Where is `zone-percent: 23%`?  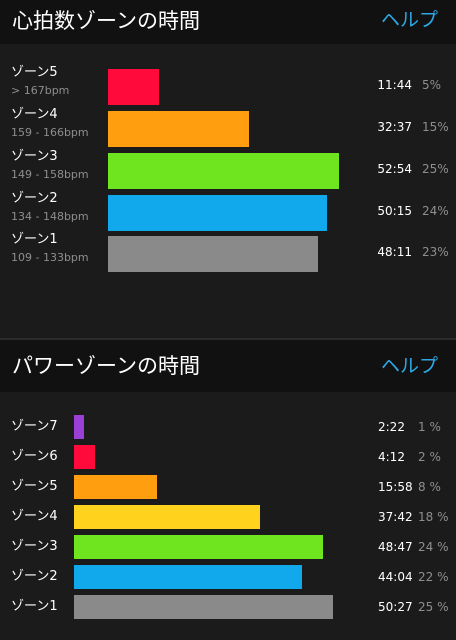 zone-percent: 23% is located at coordinates (435, 252).